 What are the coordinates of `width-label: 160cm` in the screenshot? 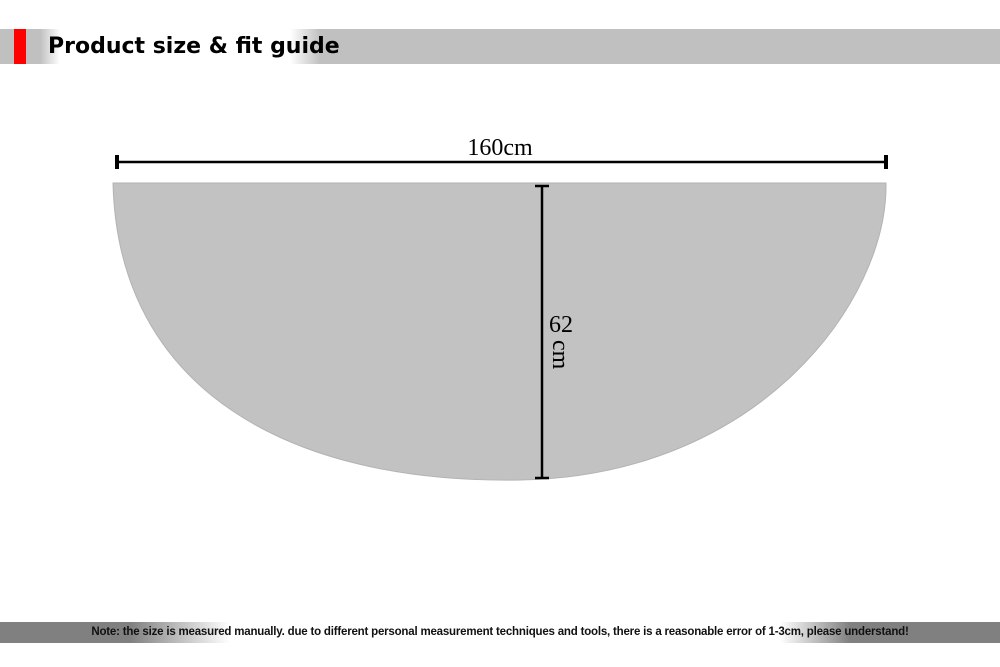 It's located at (500, 148).